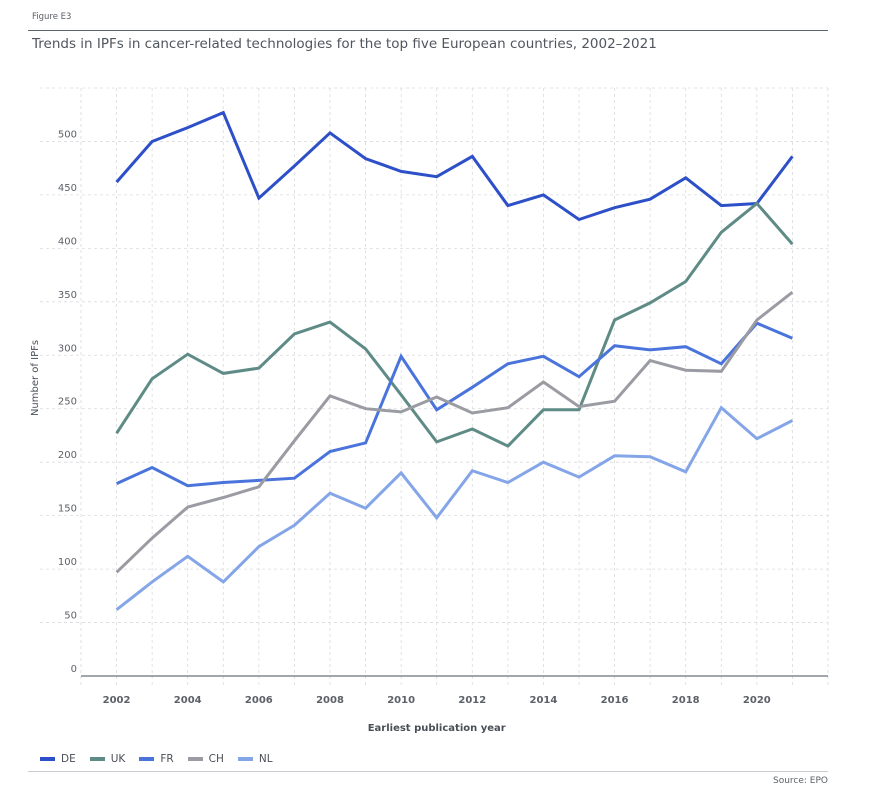 The image size is (881, 808). I want to click on legend-item-ch: CH, so click(205, 759).